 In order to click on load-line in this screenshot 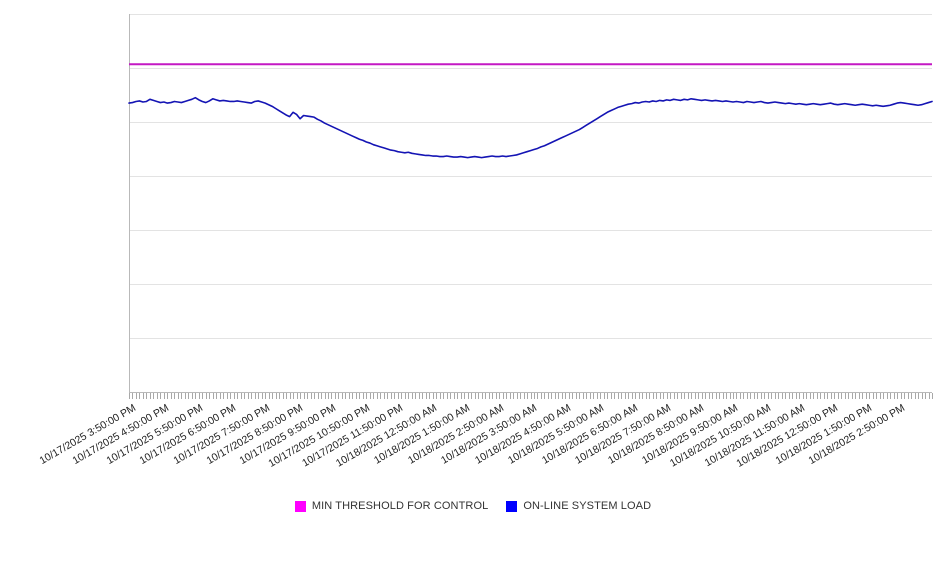, I will do `click(530, 127)`.